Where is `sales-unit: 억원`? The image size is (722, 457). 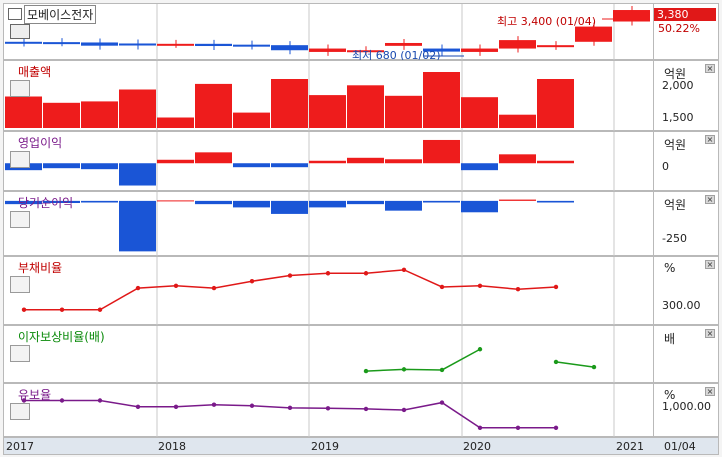 sales-unit: 억원 is located at coordinates (675, 74).